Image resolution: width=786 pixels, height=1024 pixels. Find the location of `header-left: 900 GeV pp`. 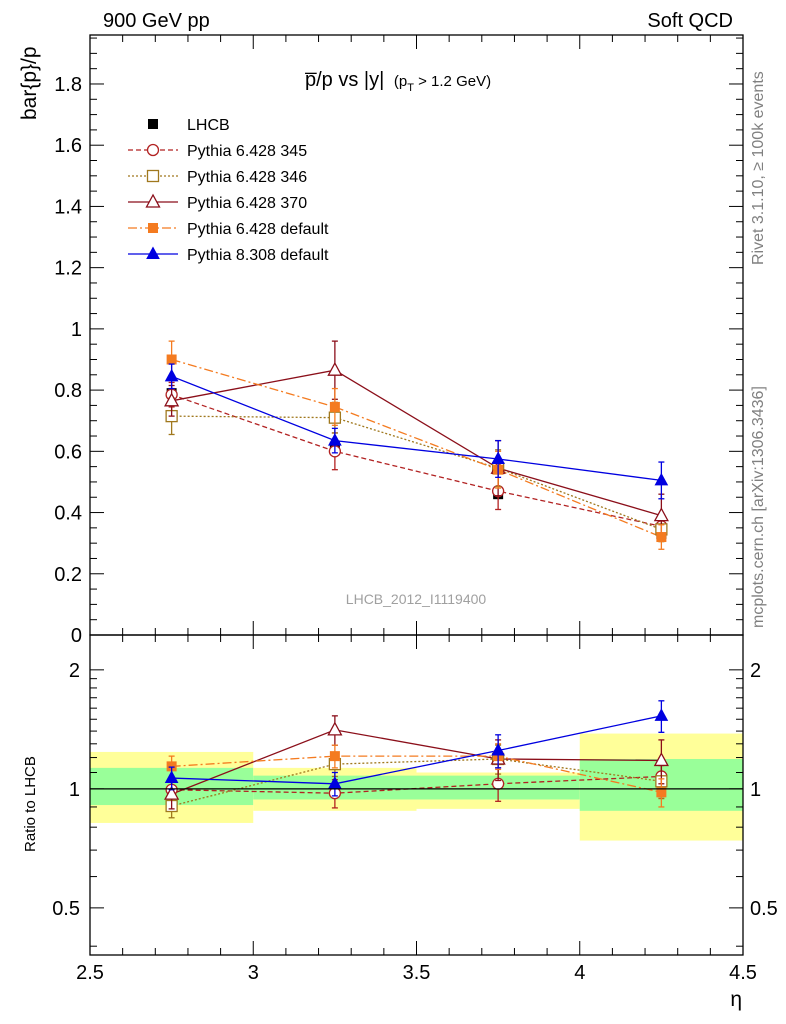

header-left: 900 GeV pp is located at coordinates (156, 21).